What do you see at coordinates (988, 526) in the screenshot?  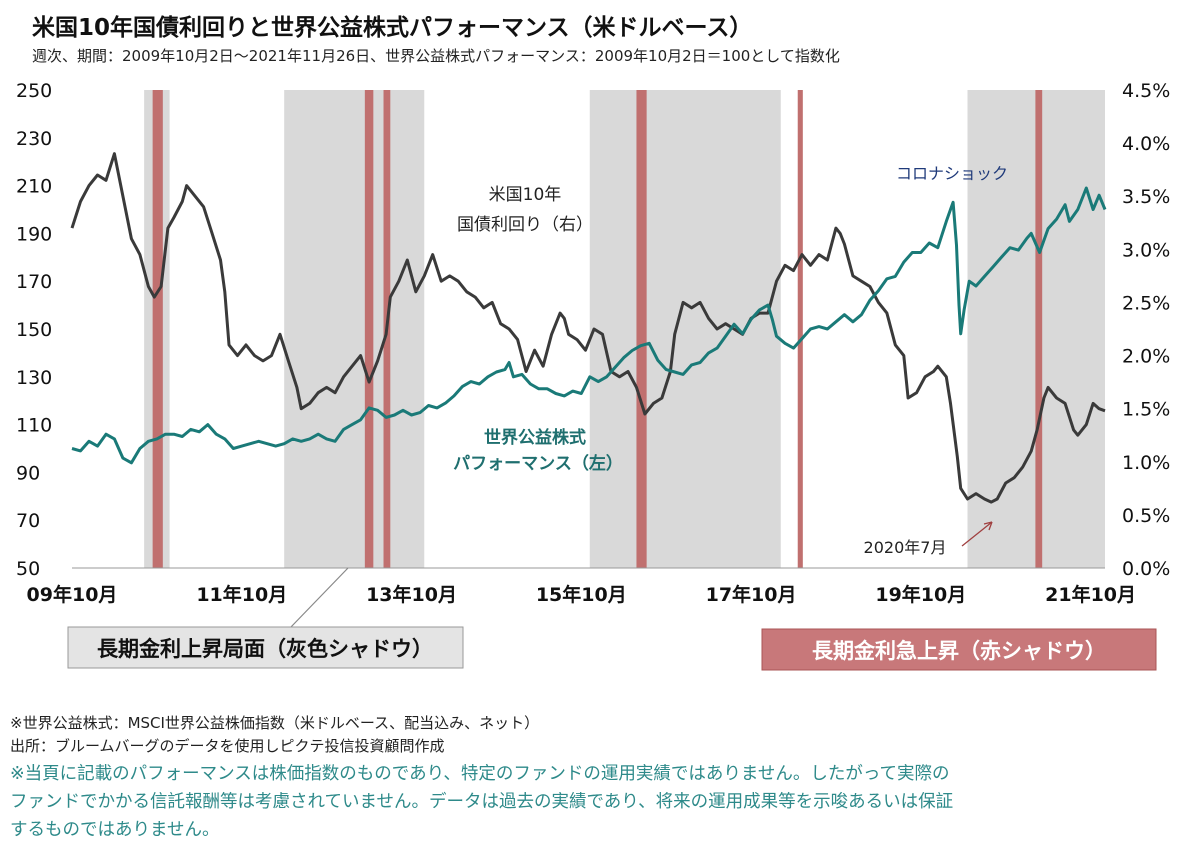 I see `july-2020-arrowhead` at bounding box center [988, 526].